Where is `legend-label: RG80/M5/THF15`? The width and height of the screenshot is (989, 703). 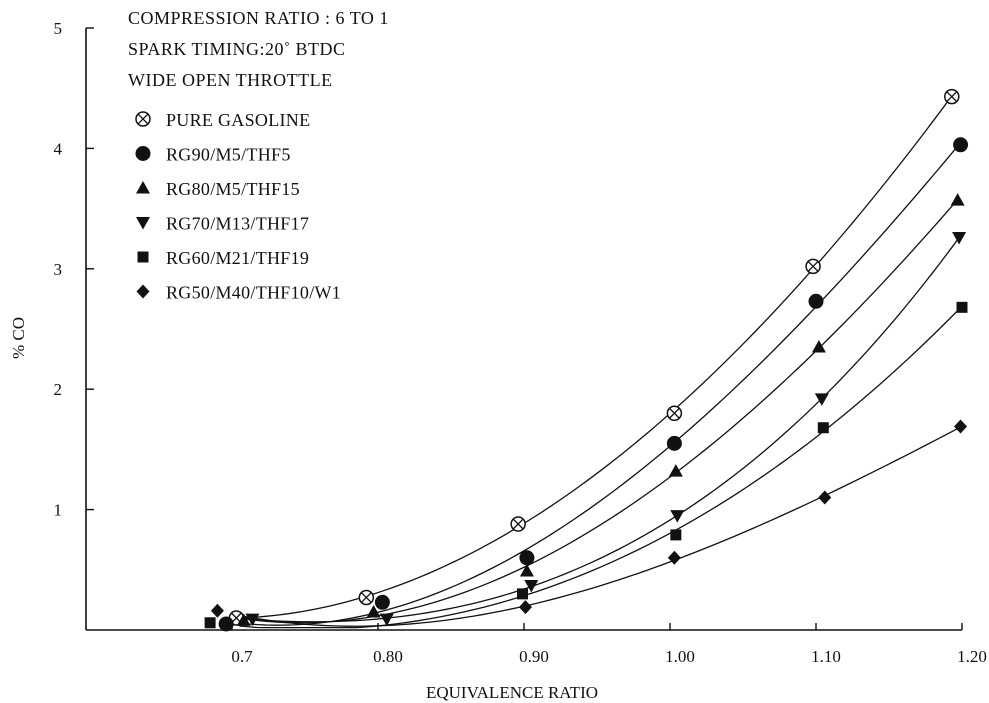
legend-label: RG80/M5/THF15 is located at coordinates (233, 189).